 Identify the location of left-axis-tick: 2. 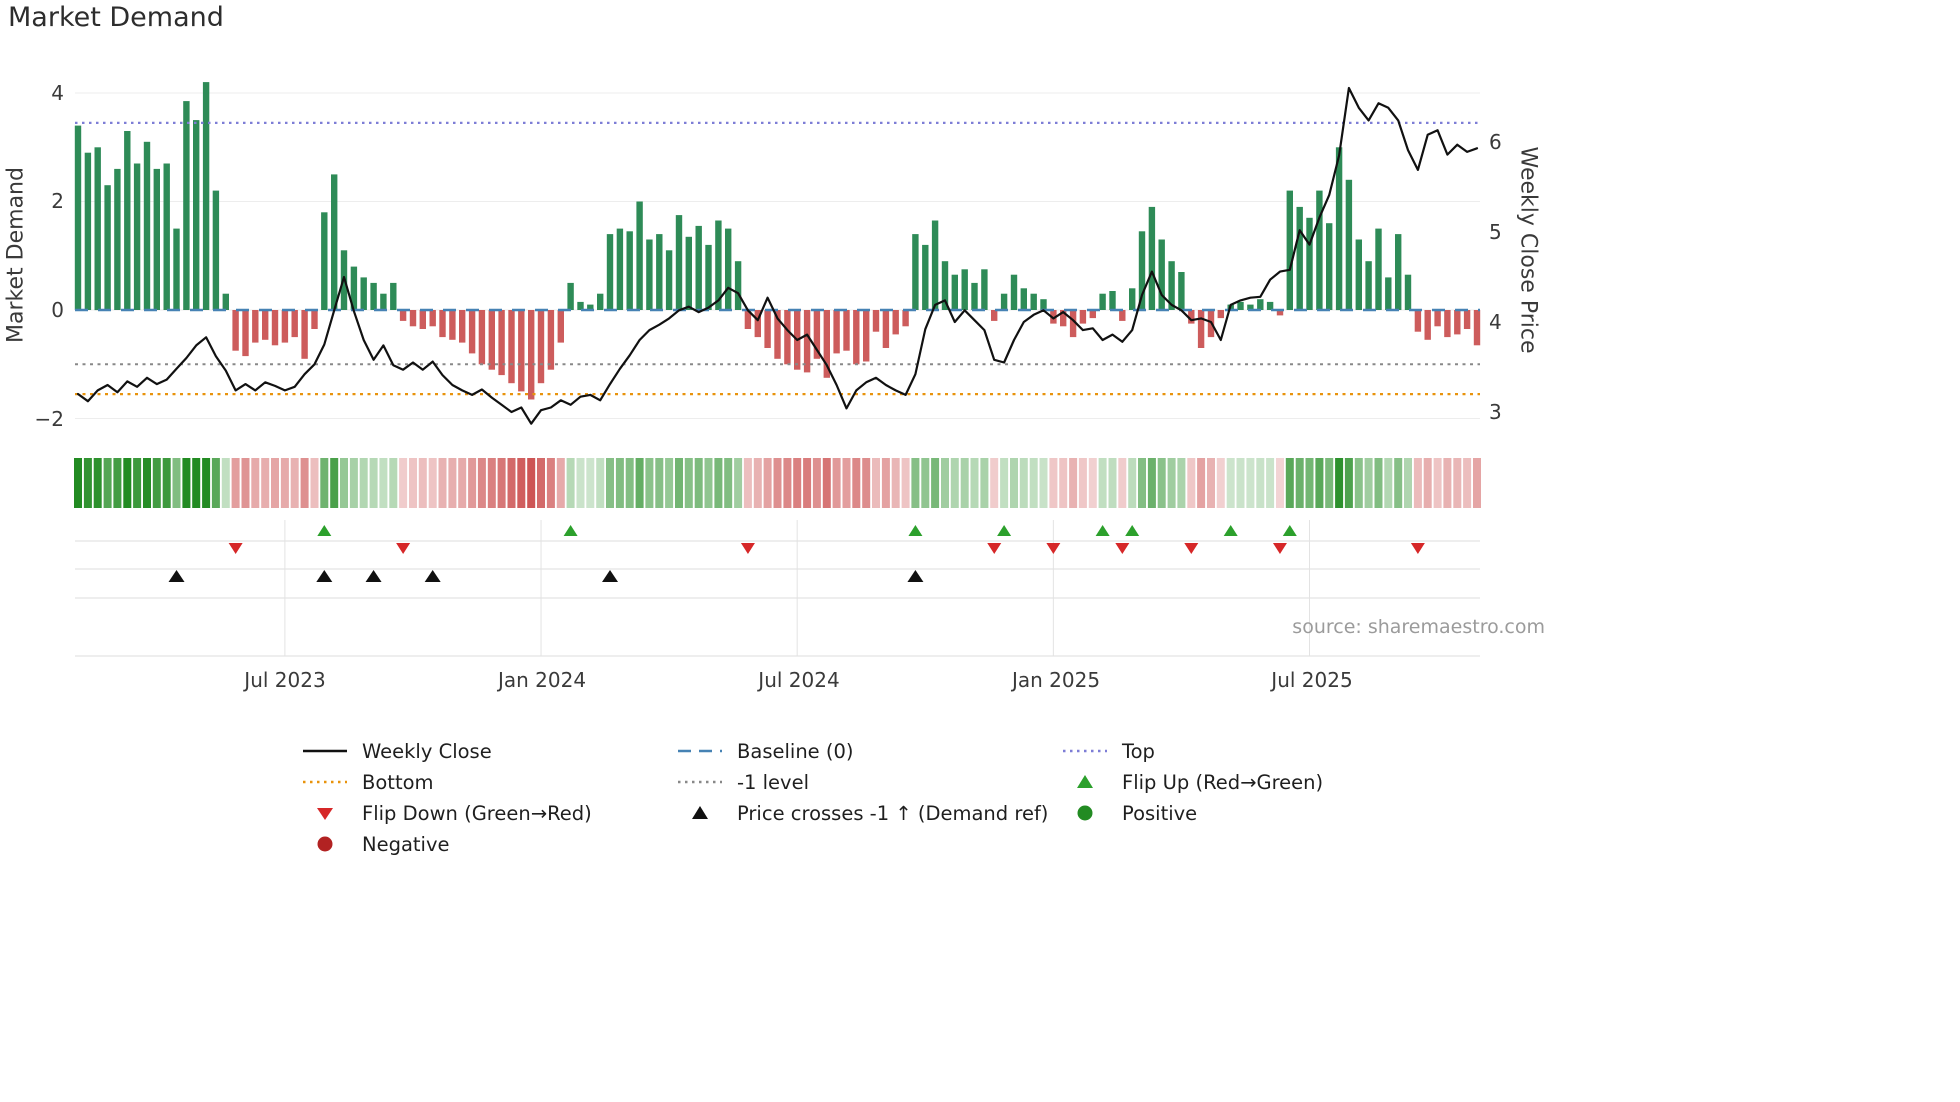
(57, 201).